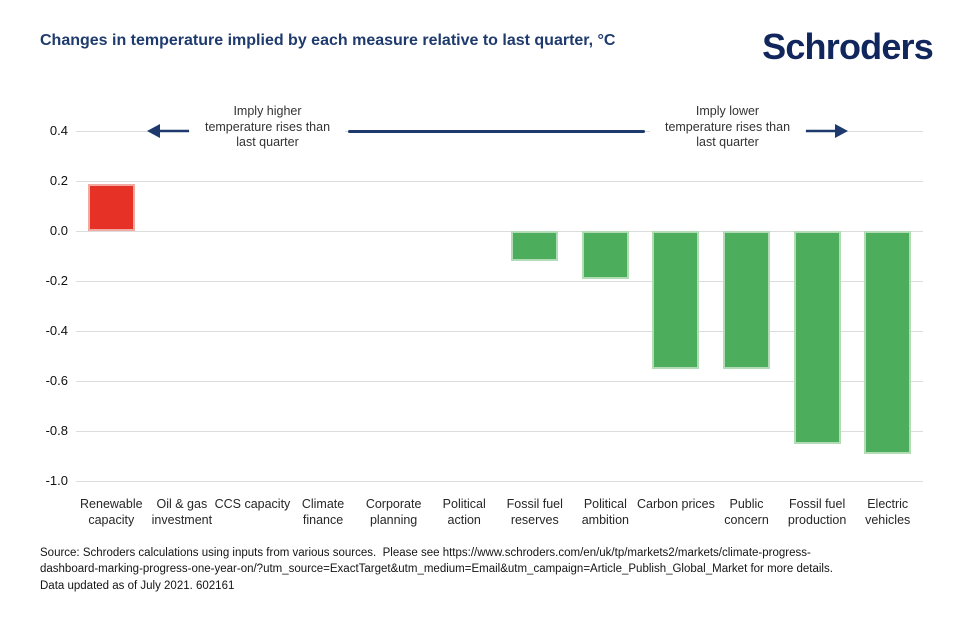 This screenshot has width=960, height=632. Describe the element at coordinates (58, 180) in the screenshot. I see `y-axis-tick-label: 0.2` at that location.